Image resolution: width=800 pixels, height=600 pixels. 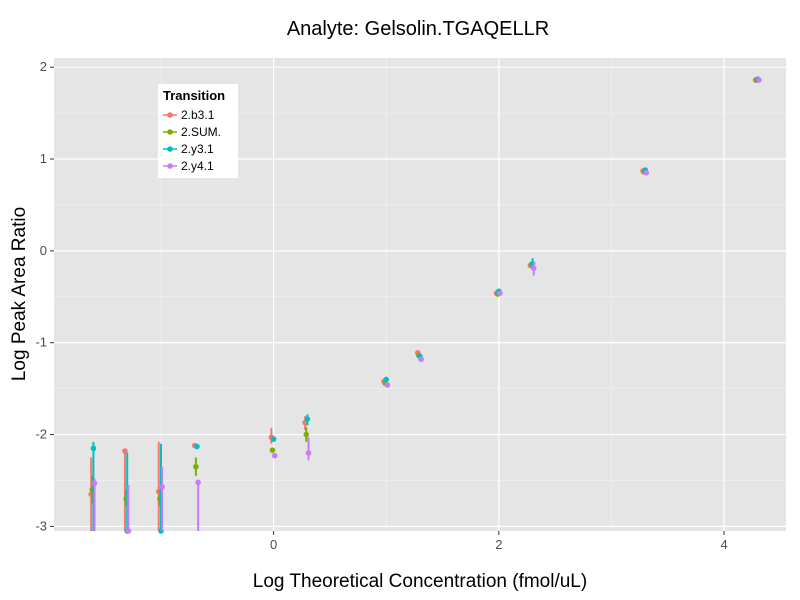 I want to click on legend-item: 2.b3.1, so click(x=189, y=115).